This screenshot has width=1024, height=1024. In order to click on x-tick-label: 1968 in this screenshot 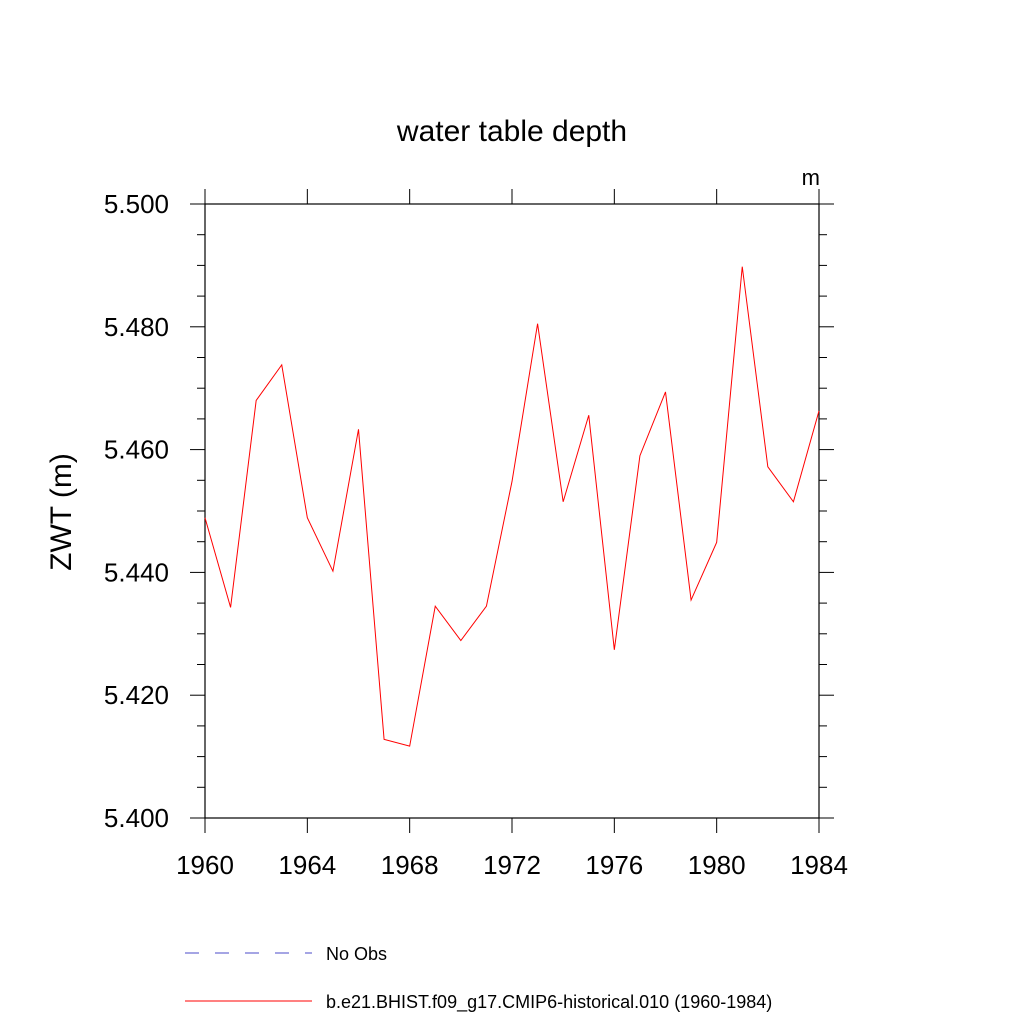, I will do `click(410, 865)`.